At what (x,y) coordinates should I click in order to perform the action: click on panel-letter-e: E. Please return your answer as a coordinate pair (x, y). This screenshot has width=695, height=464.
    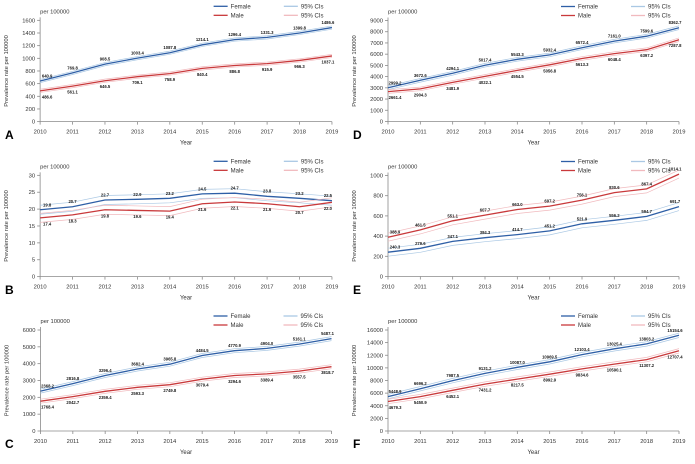
    Looking at the image, I should click on (357, 290).